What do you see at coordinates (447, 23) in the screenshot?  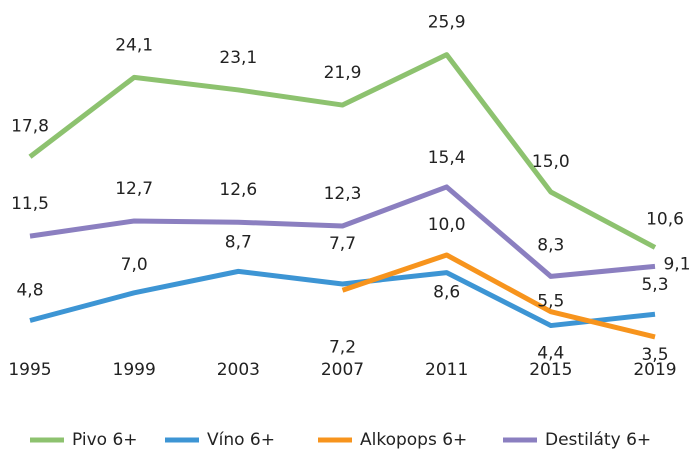 I see `data-label: 25,9` at bounding box center [447, 23].